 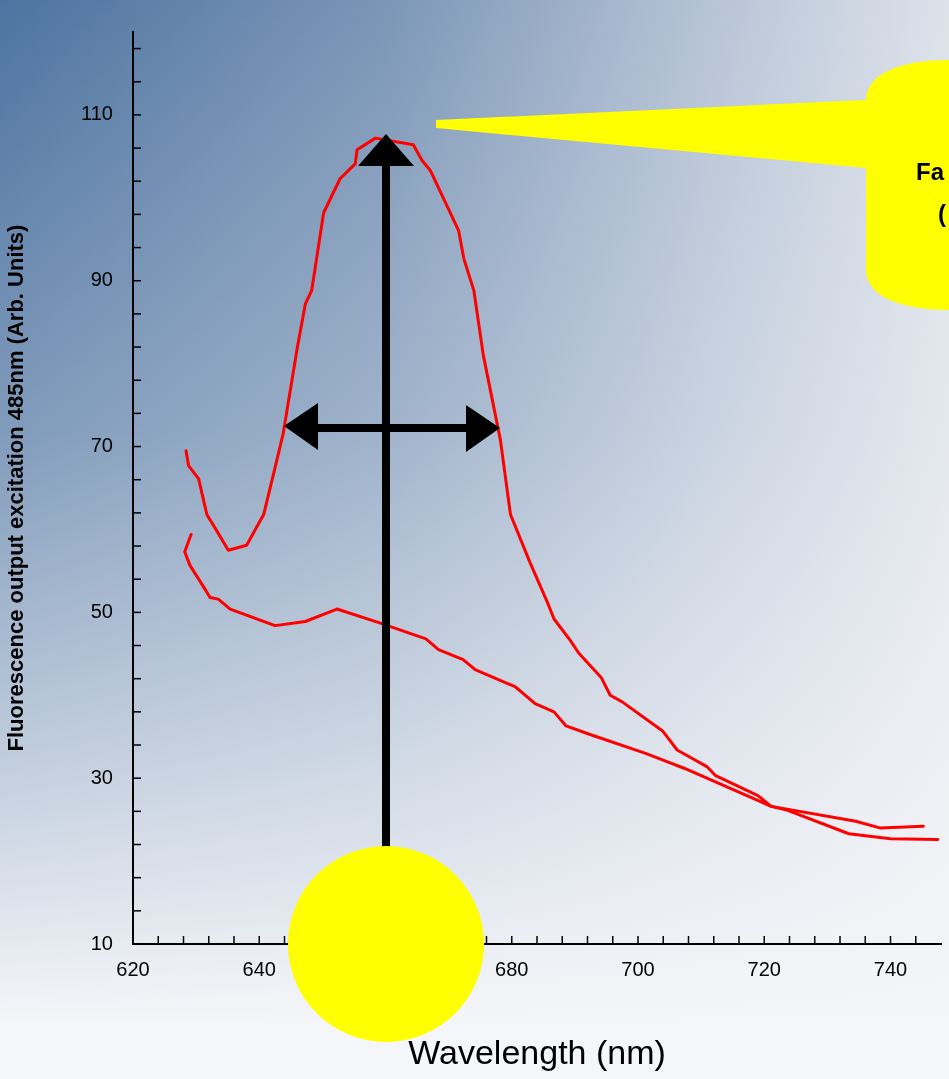 What do you see at coordinates (101, 610) in the screenshot?
I see `y-tick-label: 50` at bounding box center [101, 610].